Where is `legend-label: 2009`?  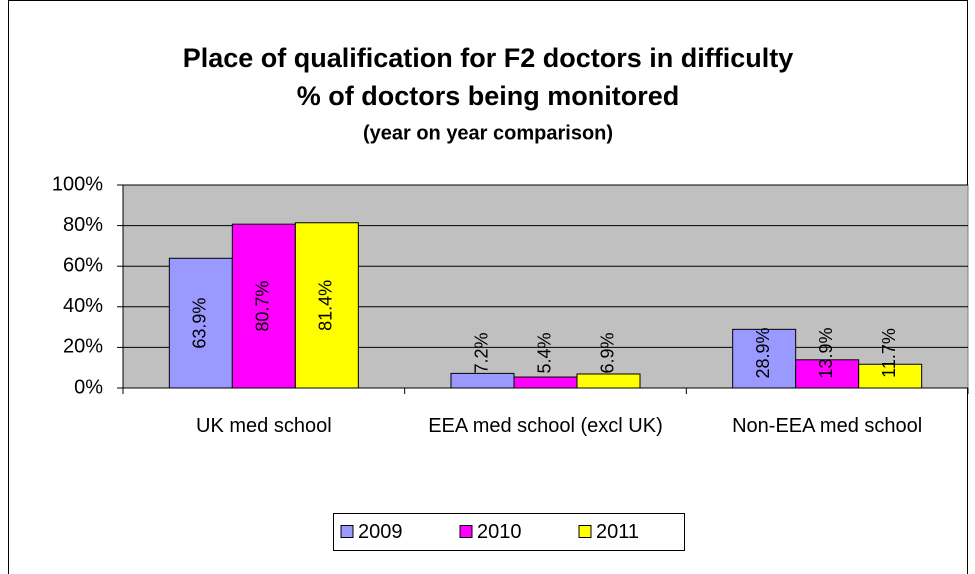 legend-label: 2009 is located at coordinates (380, 532).